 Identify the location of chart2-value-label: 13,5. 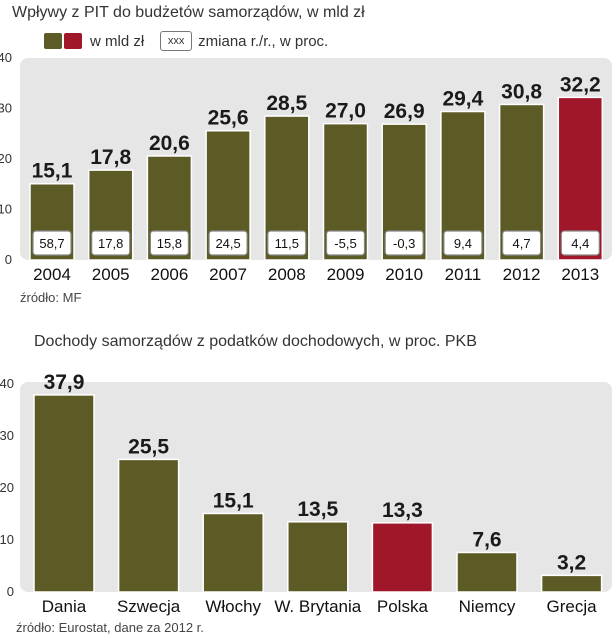
(317, 509).